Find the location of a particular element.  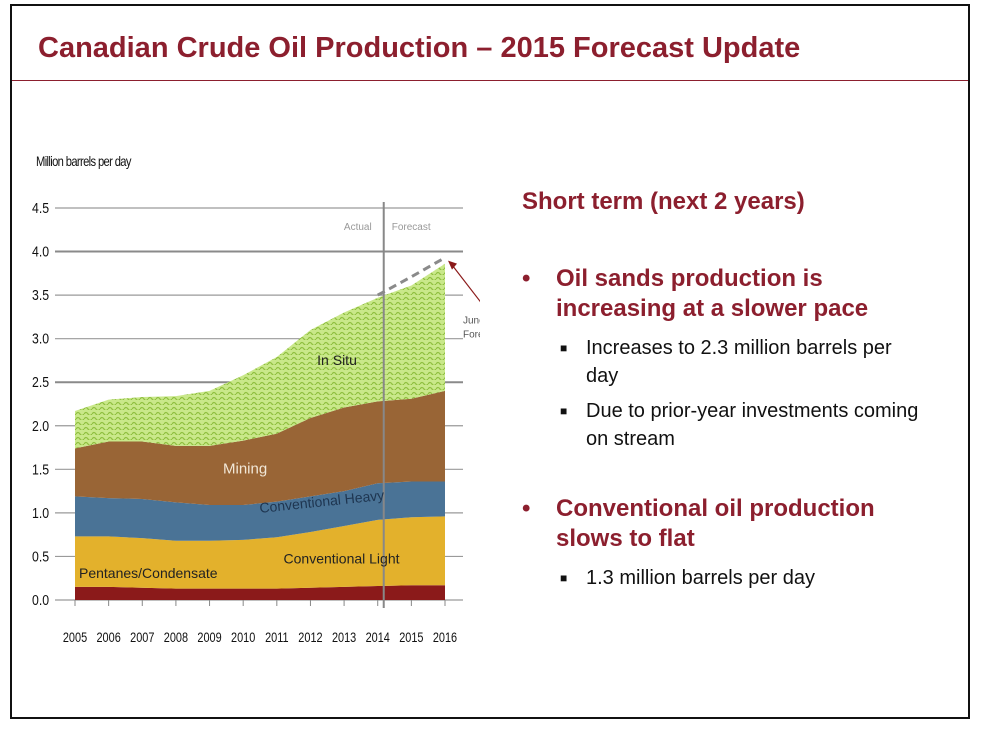

summary-panel: Short term (next 2 years) is located at coordinates (732, 202).